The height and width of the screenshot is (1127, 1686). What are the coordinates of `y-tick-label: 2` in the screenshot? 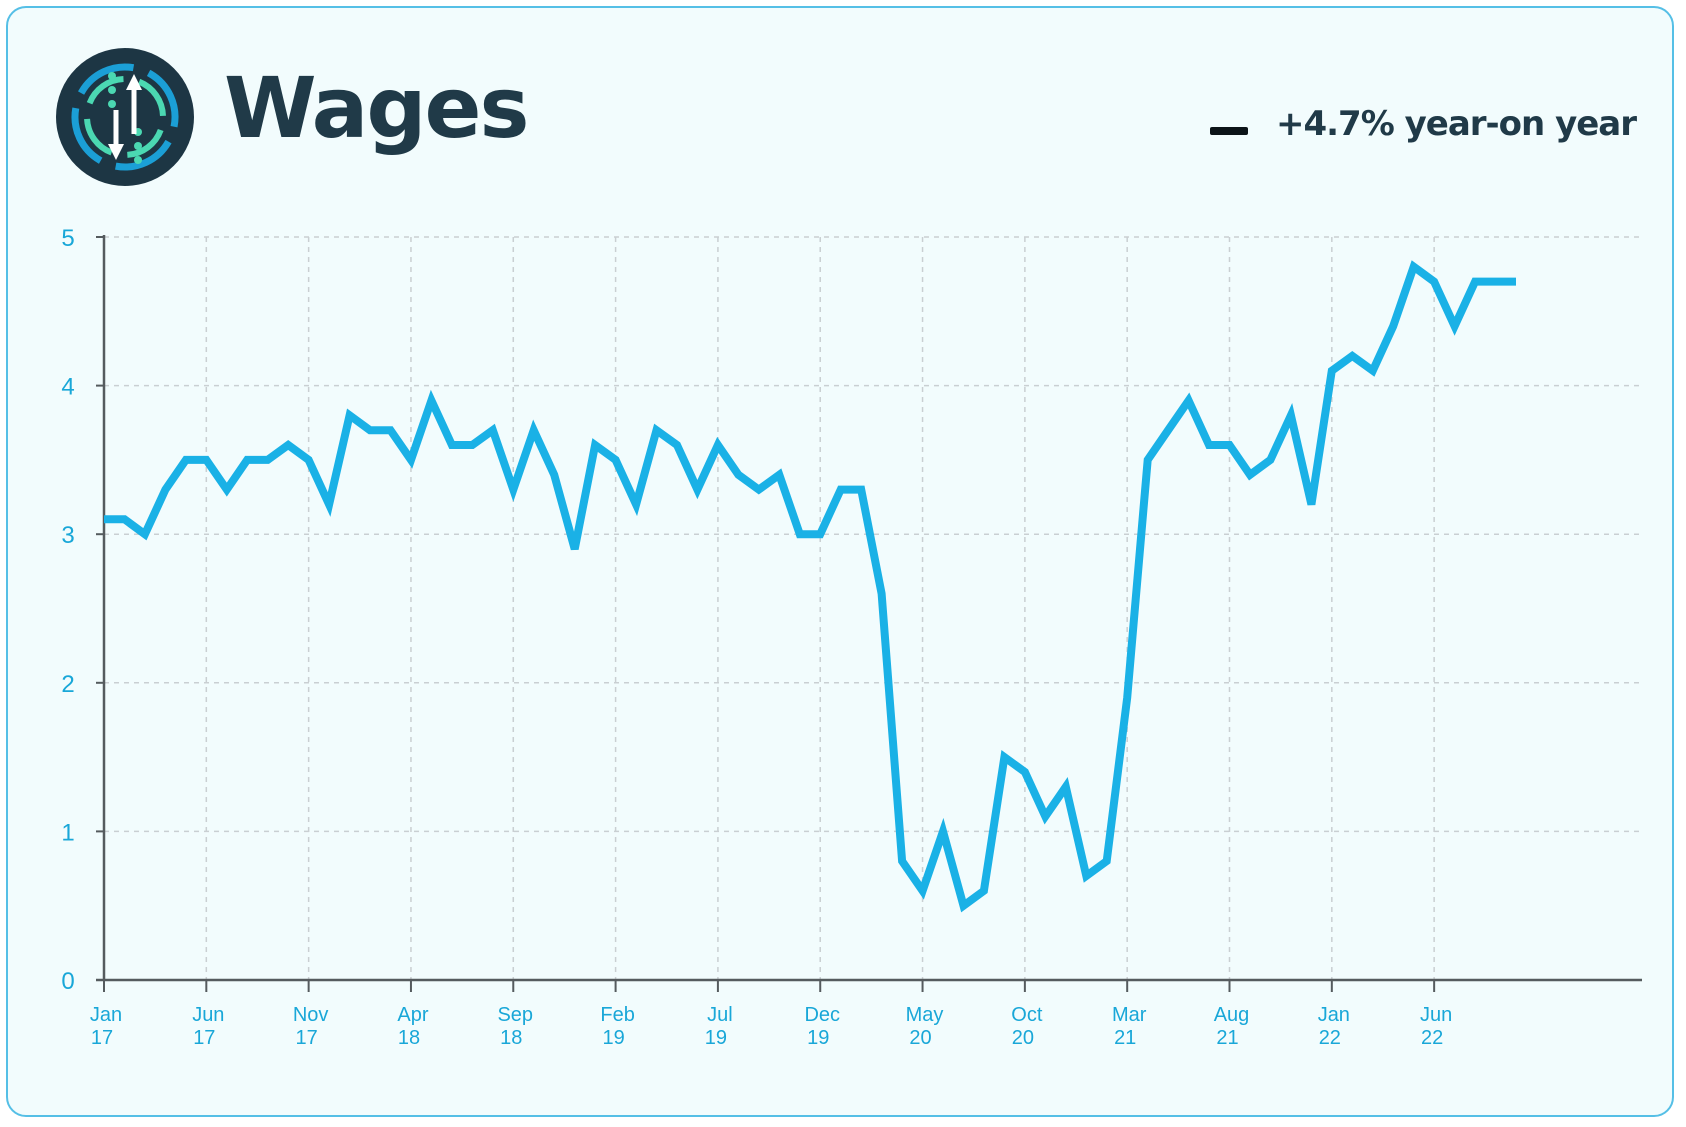 It's located at (67, 684).